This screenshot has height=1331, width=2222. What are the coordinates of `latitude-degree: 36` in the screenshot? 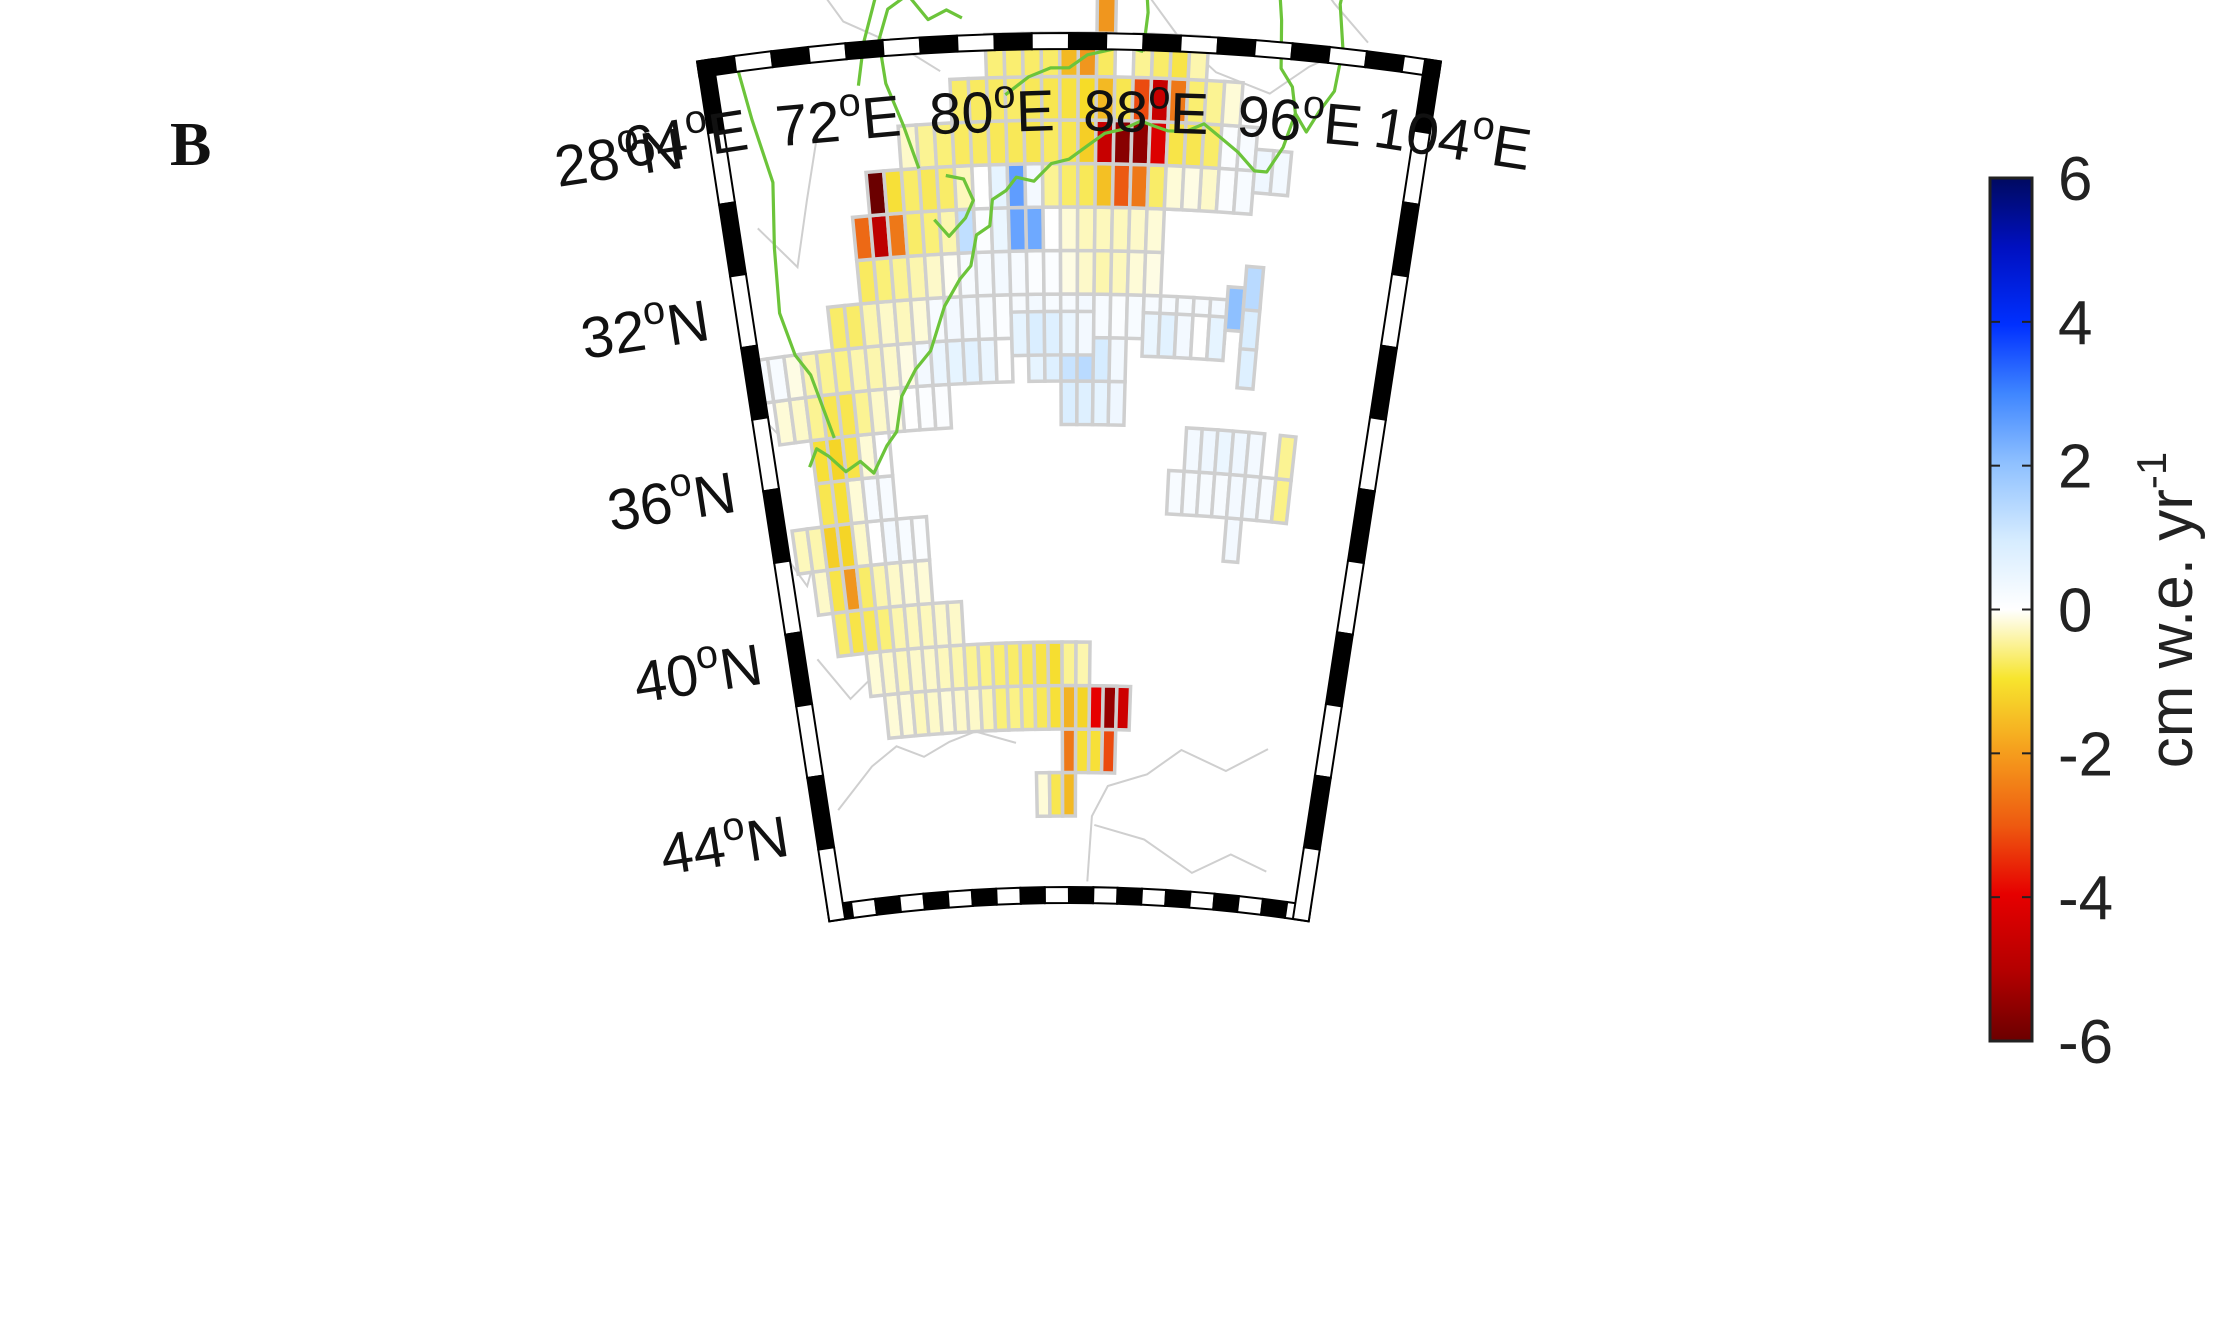 It's located at (640, 507).